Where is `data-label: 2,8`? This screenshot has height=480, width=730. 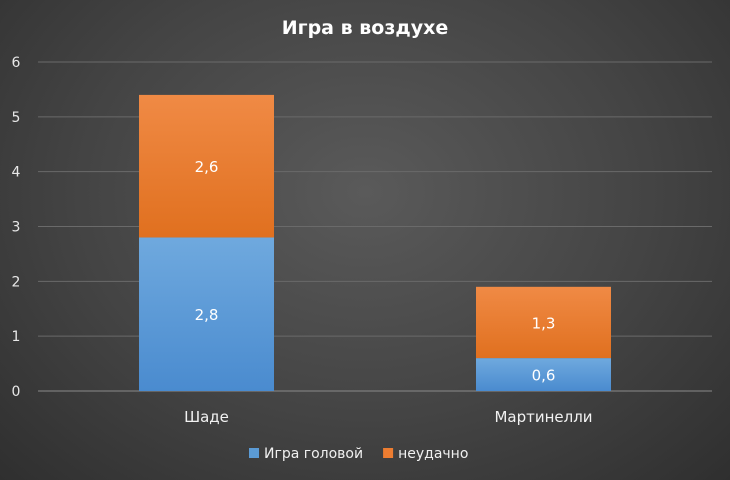
data-label: 2,8 is located at coordinates (207, 315).